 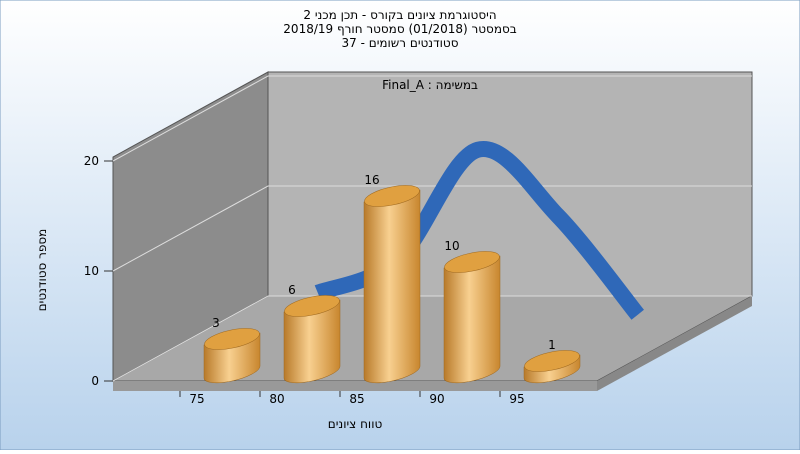 What do you see at coordinates (399, 15) in the screenshot?
I see `chart-title: היסטוגרמת ציונים בקורס - תכן מכני 2` at bounding box center [399, 15].